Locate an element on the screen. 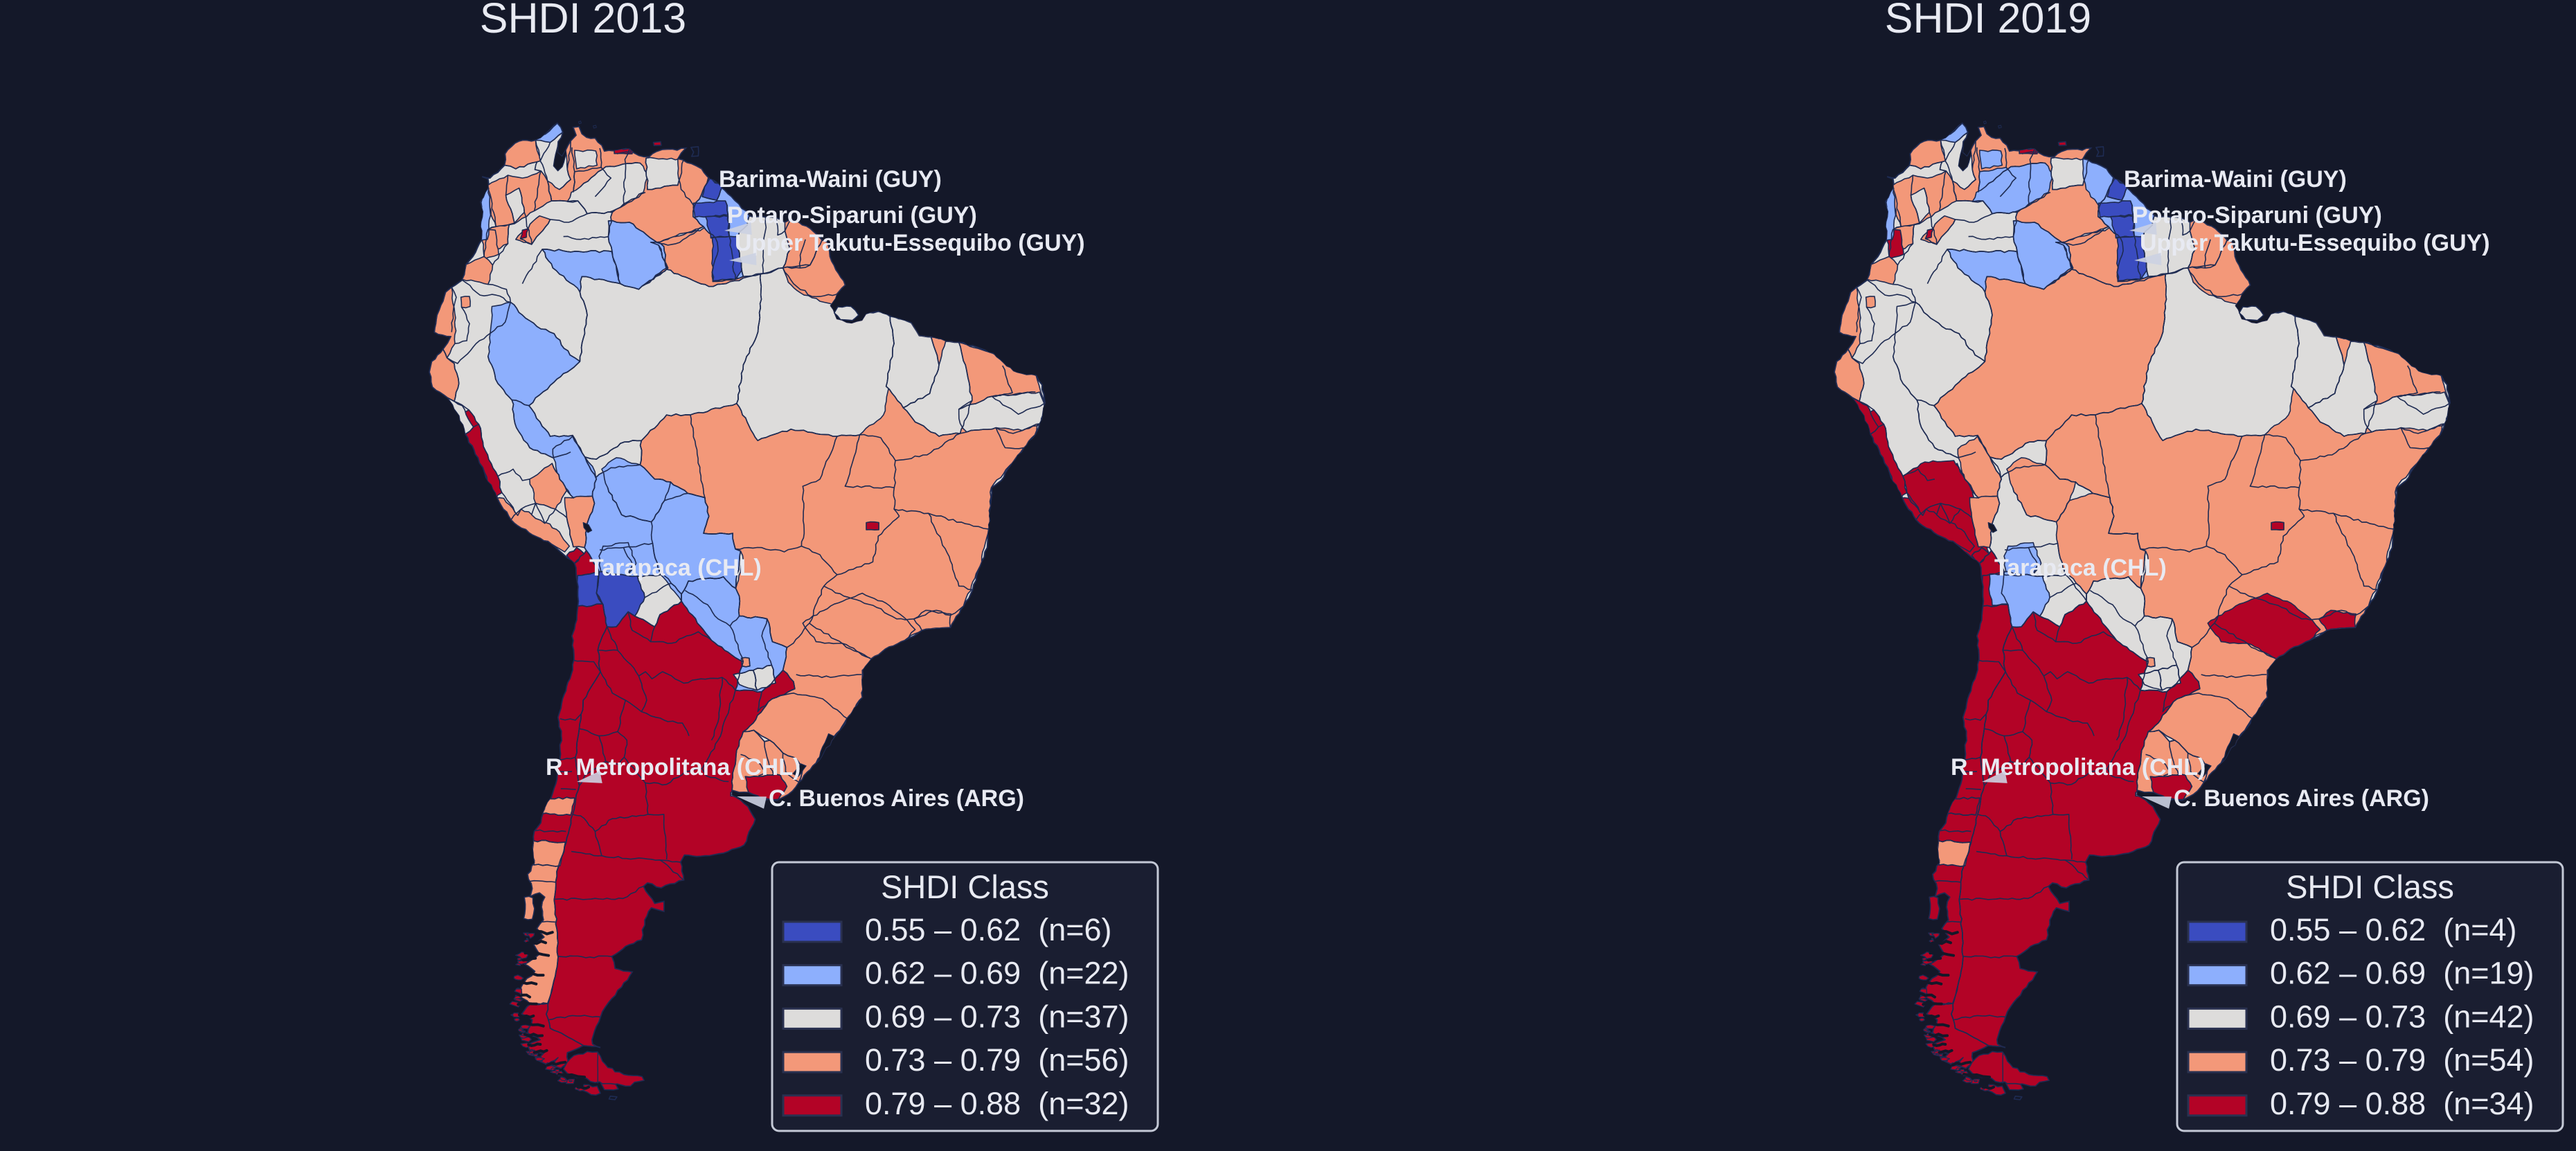 This screenshot has height=1151, width=2576. svg-text: 0.73 – 0.79 (n=56) is located at coordinates (997, 1060).